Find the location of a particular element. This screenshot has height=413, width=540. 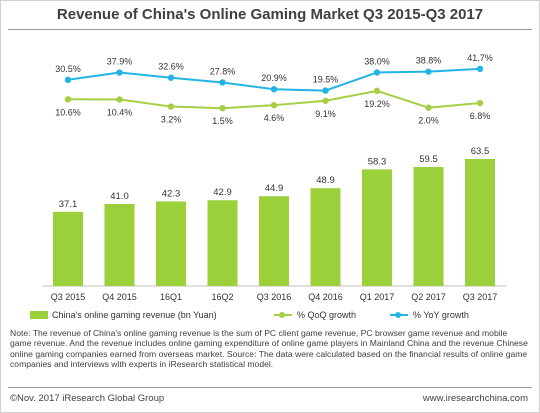

legend-swatch-qoq is located at coordinates (283, 315).